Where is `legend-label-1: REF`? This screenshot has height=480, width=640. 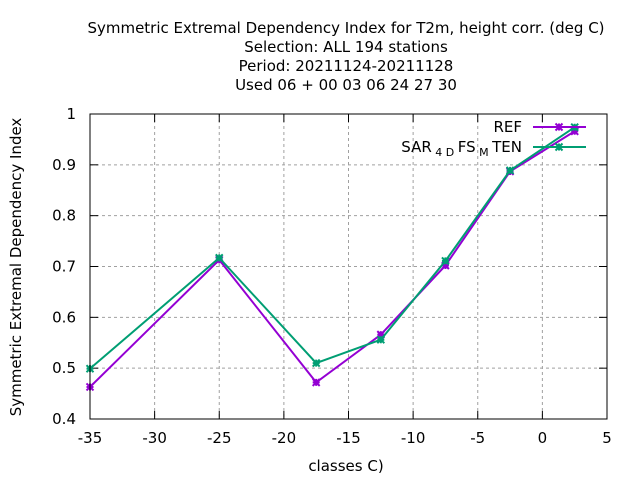
legend-label-1: REF is located at coordinates (507, 127).